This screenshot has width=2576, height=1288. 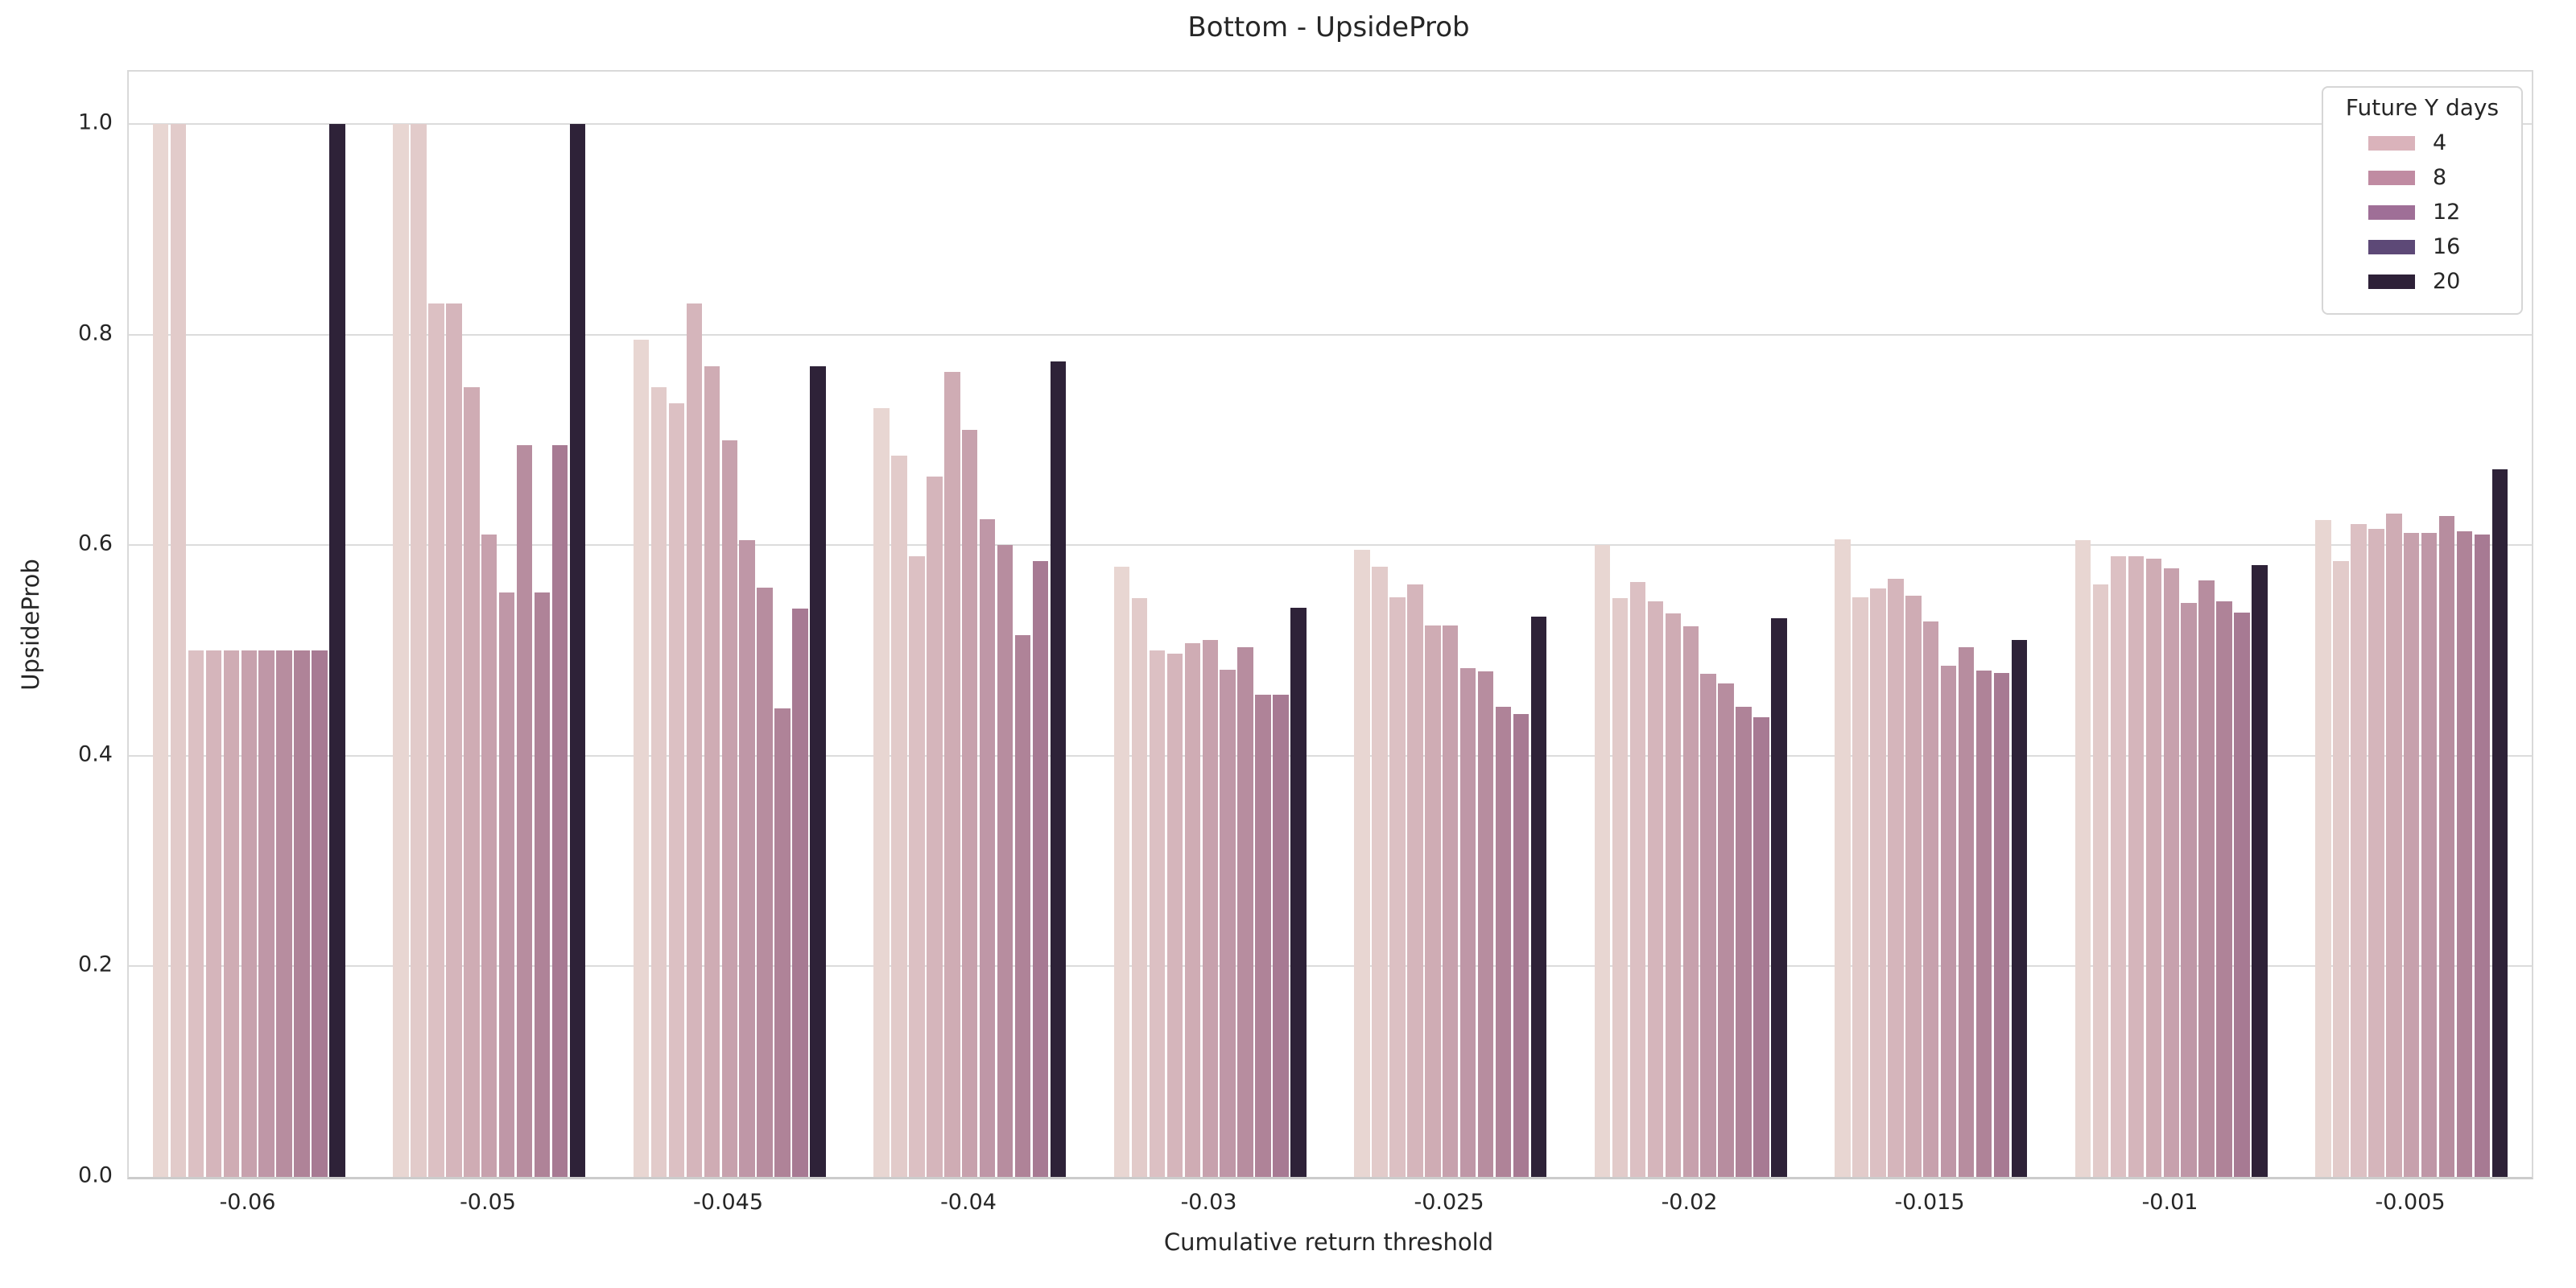 I want to click on y-tick-label: 1.0, so click(x=95, y=122).